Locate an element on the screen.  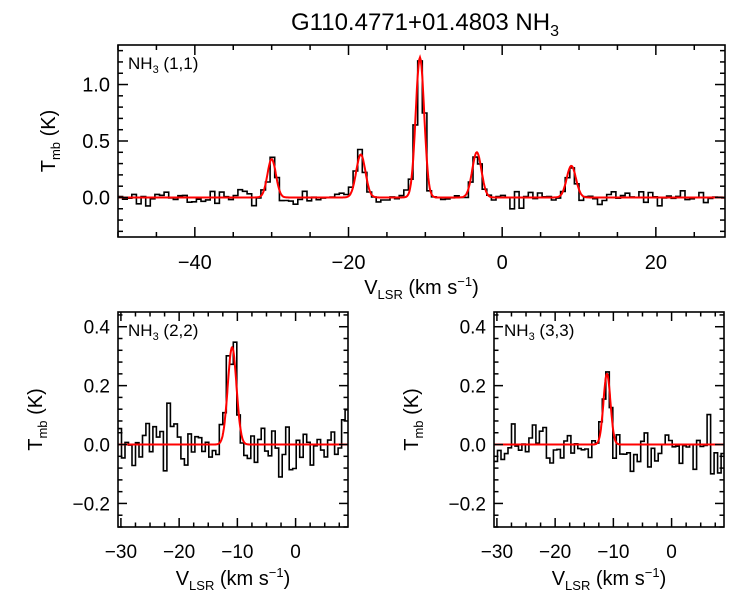
figure-title: G110.4771+01.4803 NH3 is located at coordinates (425, 24).